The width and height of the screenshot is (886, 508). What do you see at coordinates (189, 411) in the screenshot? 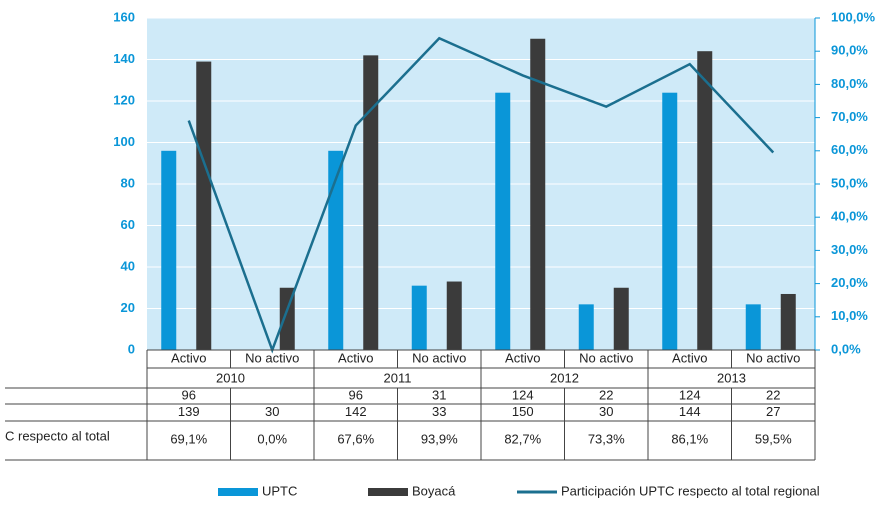
I see `table-cell: 139` at bounding box center [189, 411].